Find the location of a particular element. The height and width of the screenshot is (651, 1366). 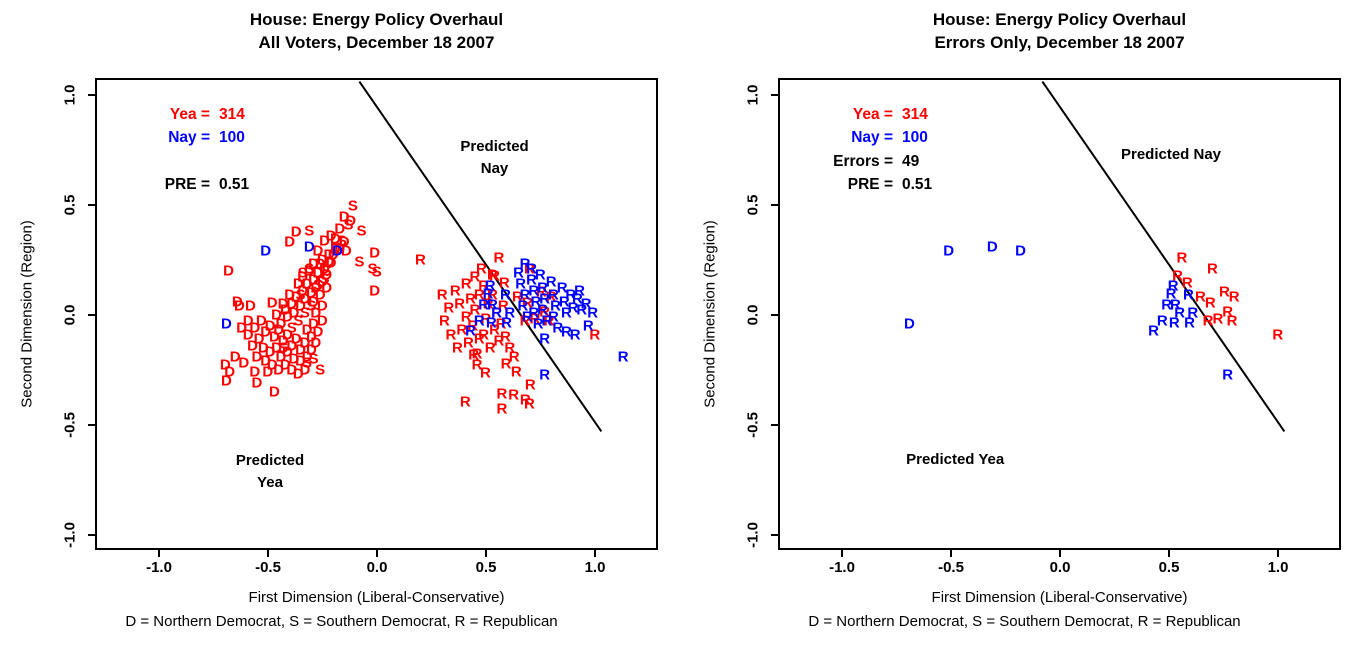

chart-title-line2: All Voters, December 18 2007 is located at coordinates (376, 42).